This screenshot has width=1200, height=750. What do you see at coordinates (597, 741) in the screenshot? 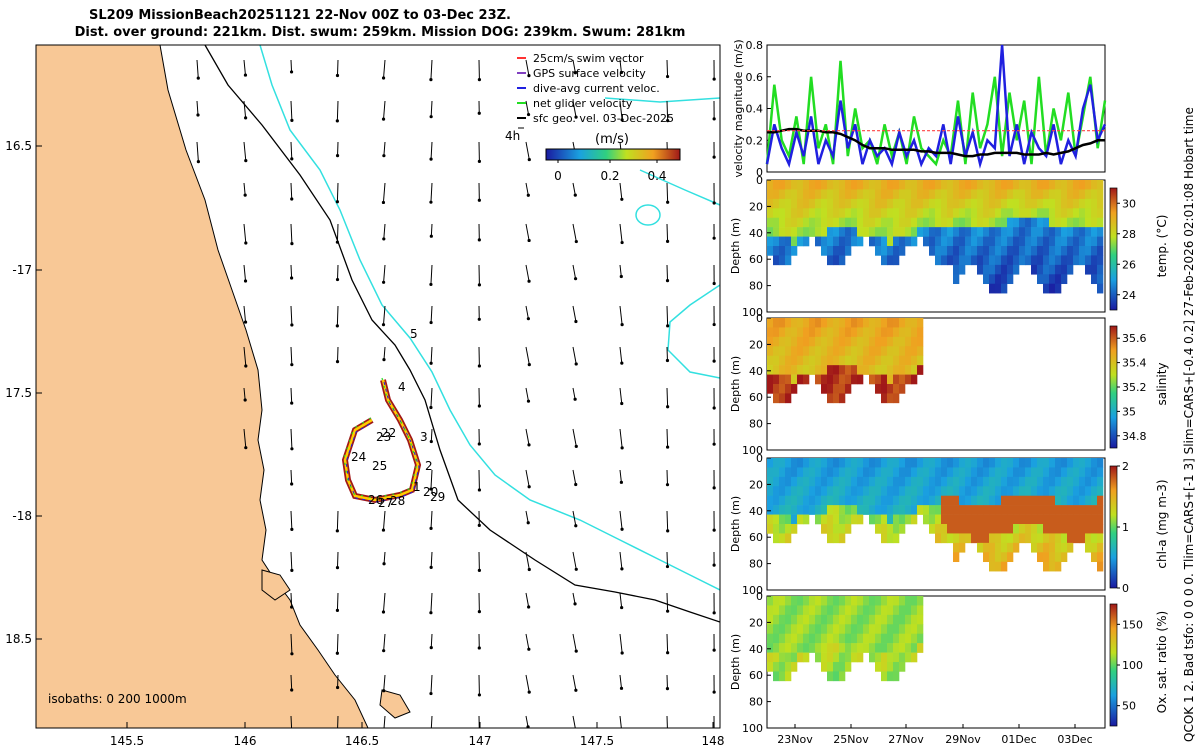
I see `map-x-tick-label: 147.5` at bounding box center [597, 741].